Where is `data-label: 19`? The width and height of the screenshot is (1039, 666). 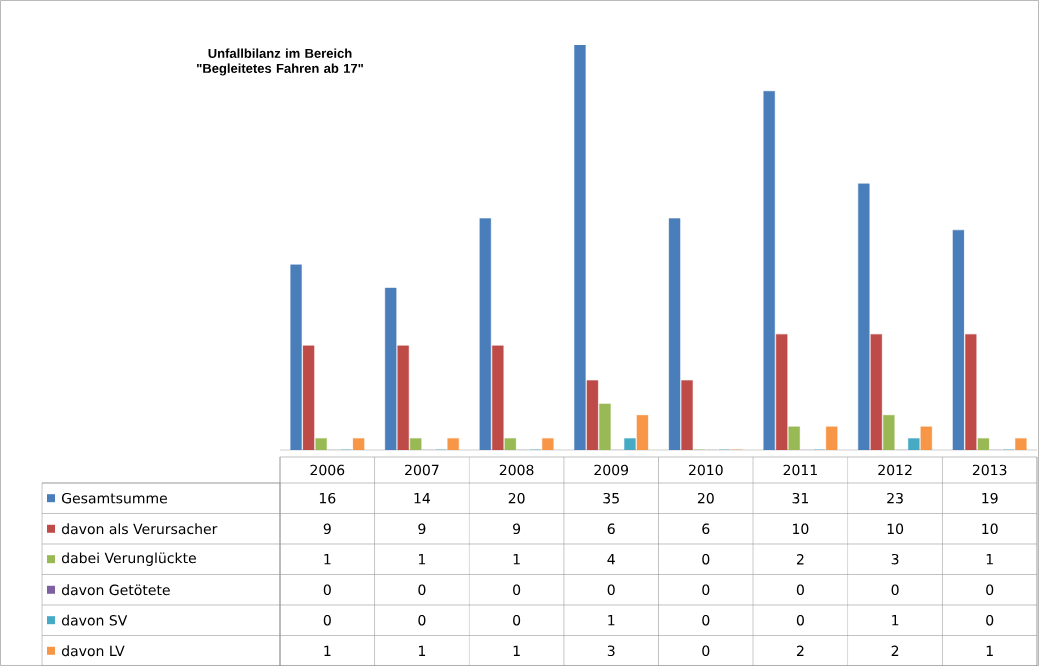
data-label: 19 is located at coordinates (990, 498).